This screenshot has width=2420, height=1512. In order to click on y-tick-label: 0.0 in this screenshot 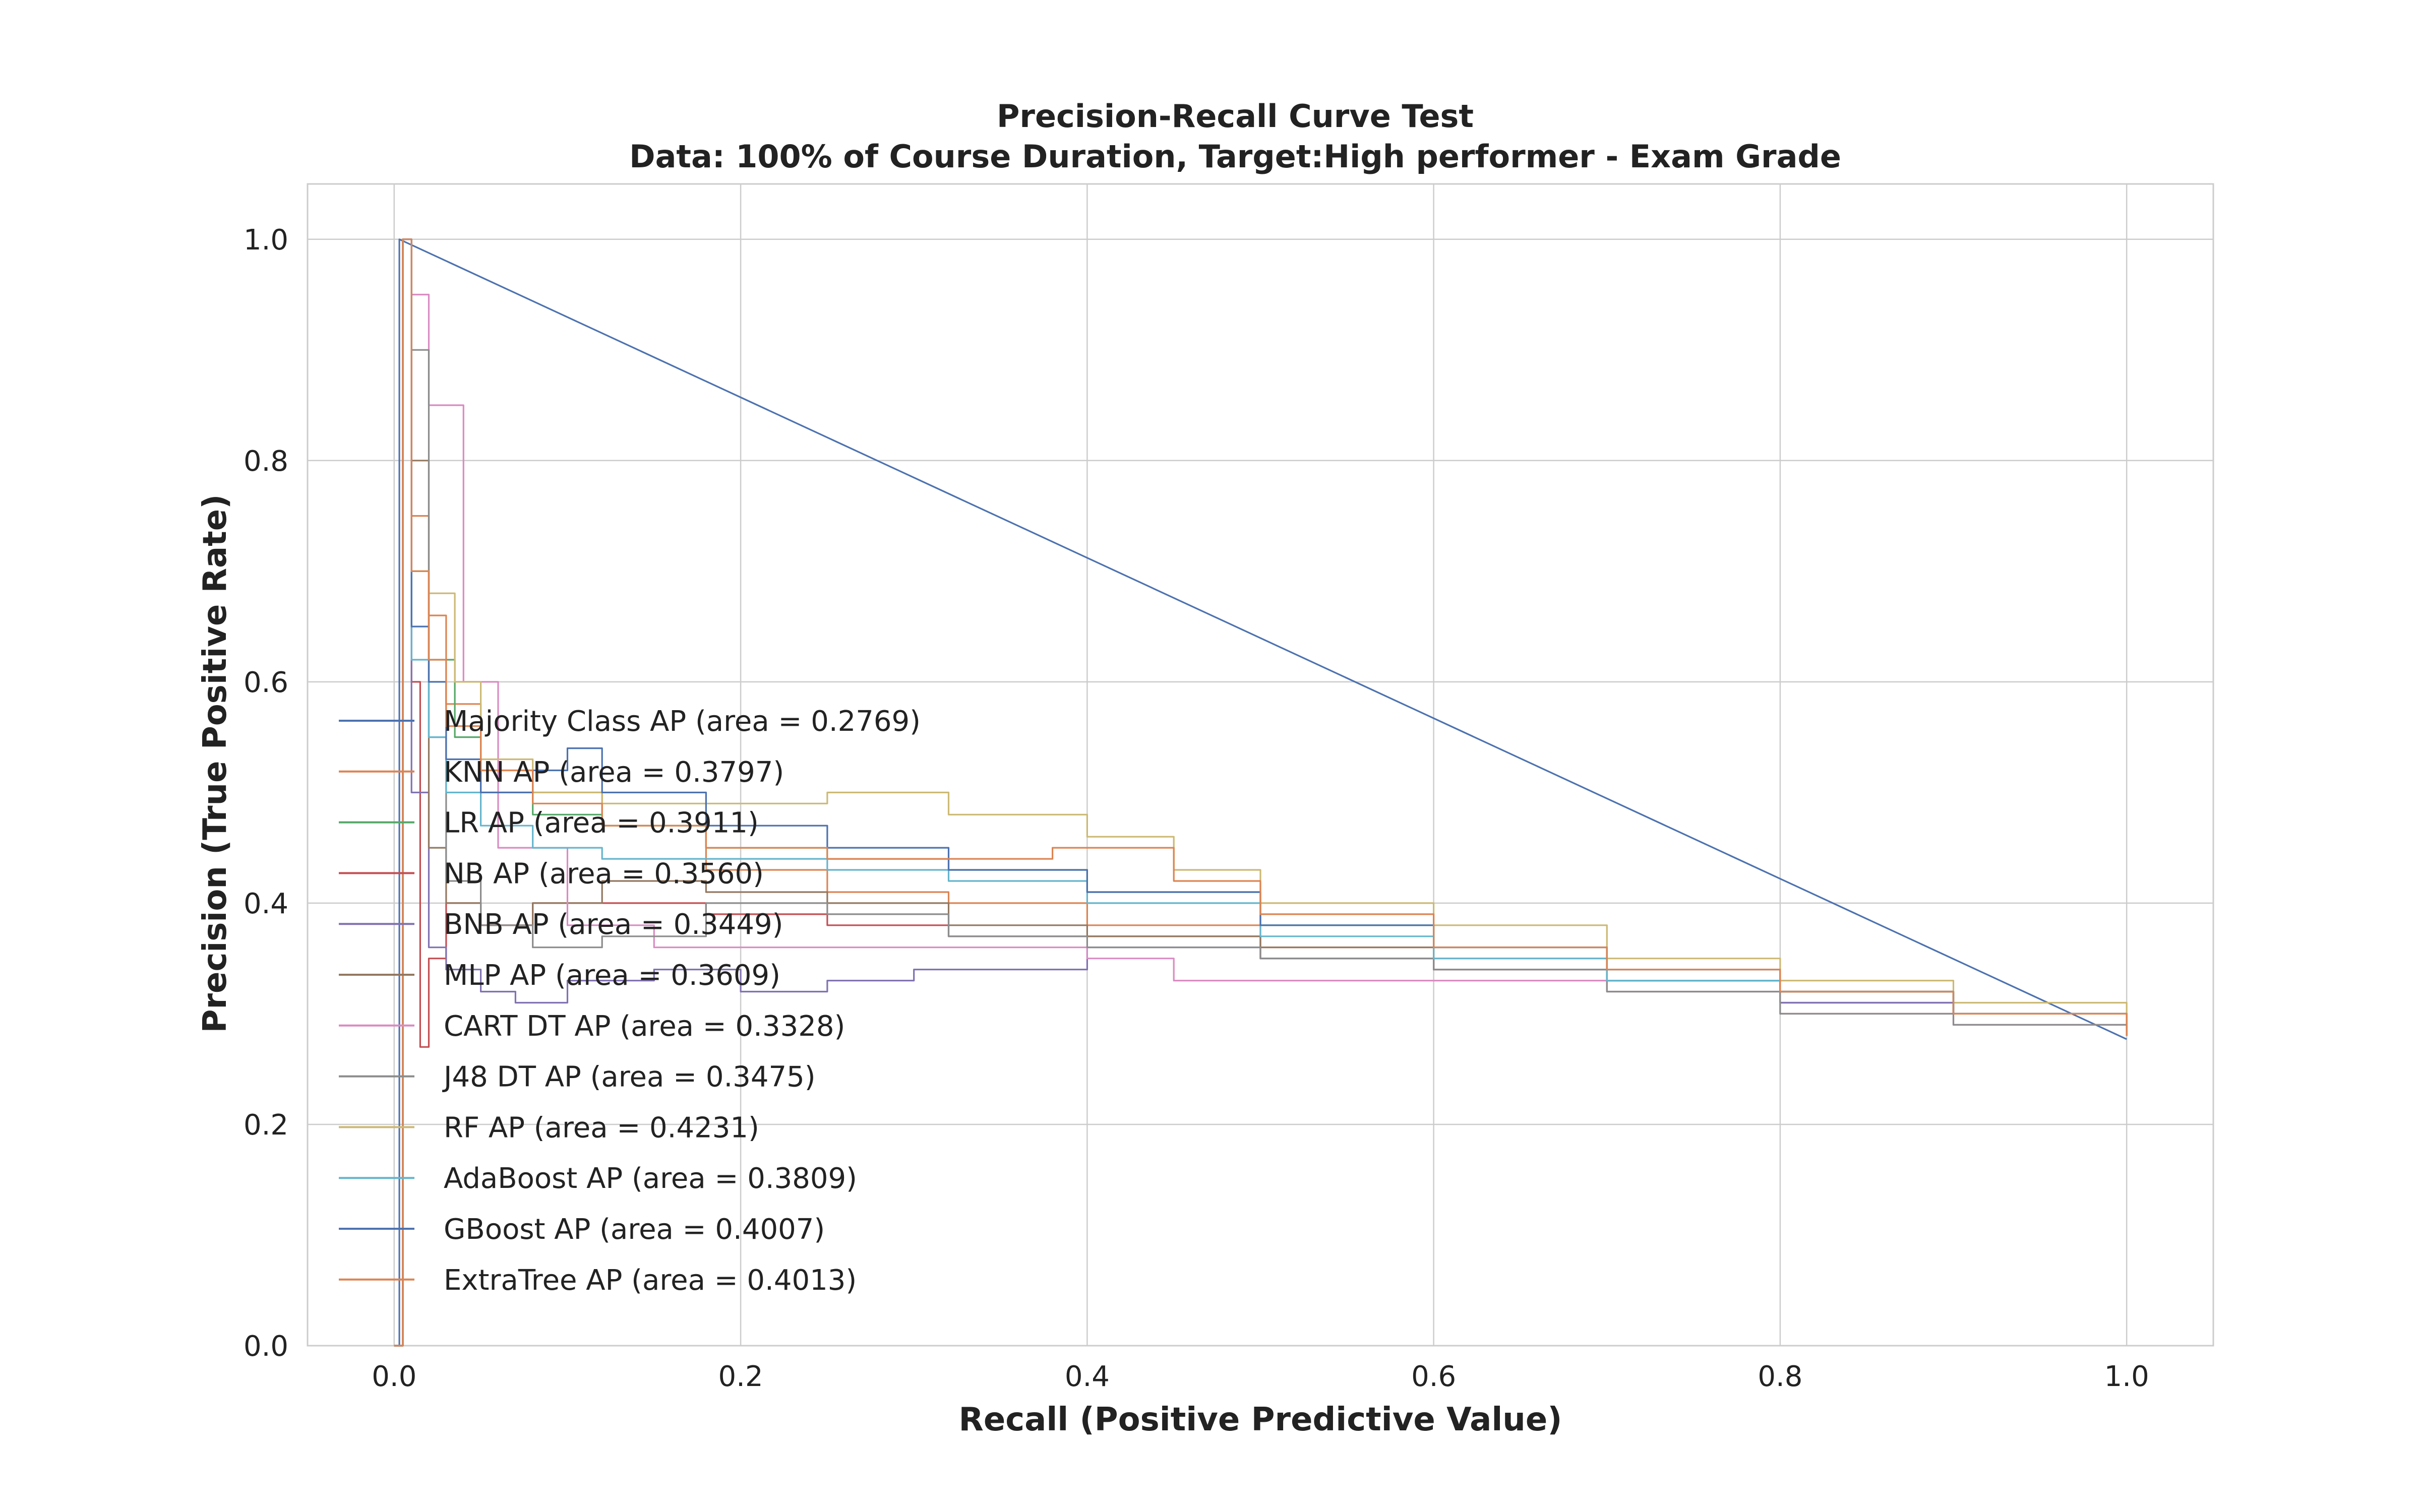, I will do `click(266, 1346)`.